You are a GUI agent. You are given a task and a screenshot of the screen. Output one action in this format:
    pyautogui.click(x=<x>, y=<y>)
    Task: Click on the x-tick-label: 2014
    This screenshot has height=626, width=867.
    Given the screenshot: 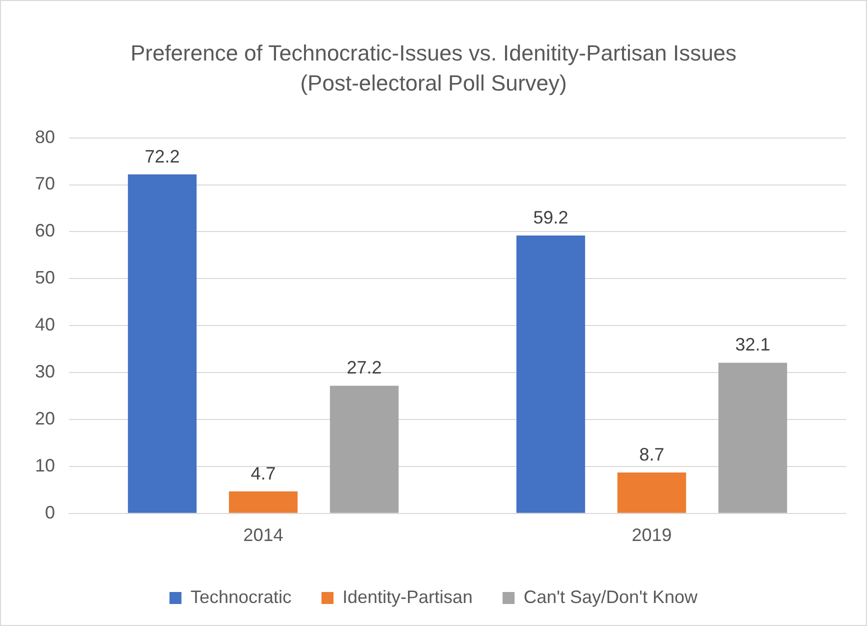 What is the action you would take?
    pyautogui.click(x=263, y=535)
    